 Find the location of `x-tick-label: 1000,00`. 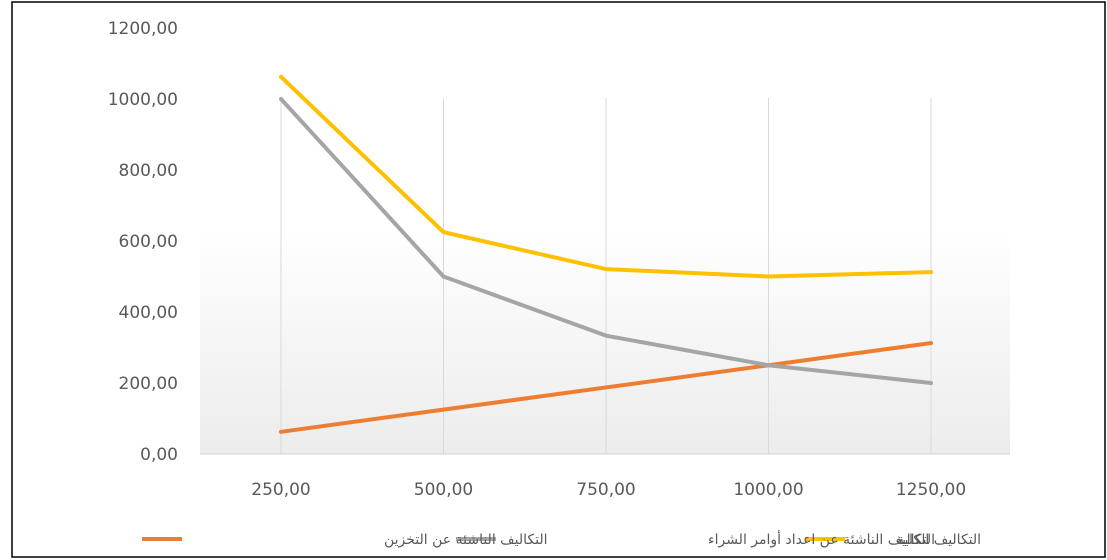

x-tick-label: 1000,00 is located at coordinates (768, 490).